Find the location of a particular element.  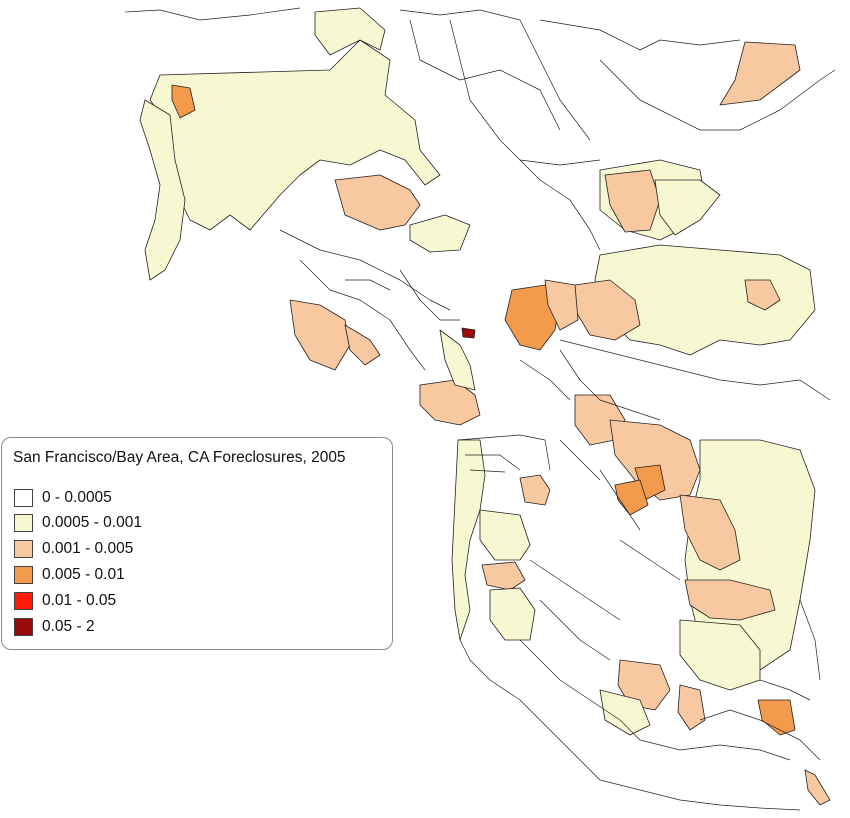

tract-sf-yellow-west is located at coordinates (468, 540).